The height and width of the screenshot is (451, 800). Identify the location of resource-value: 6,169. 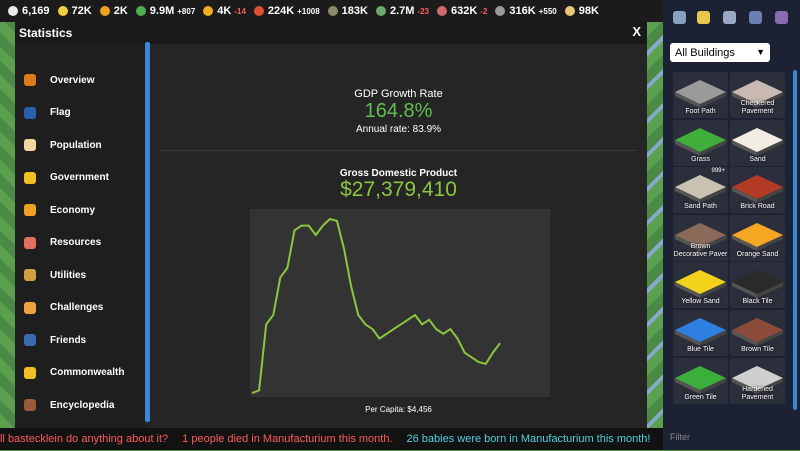
(36, 11).